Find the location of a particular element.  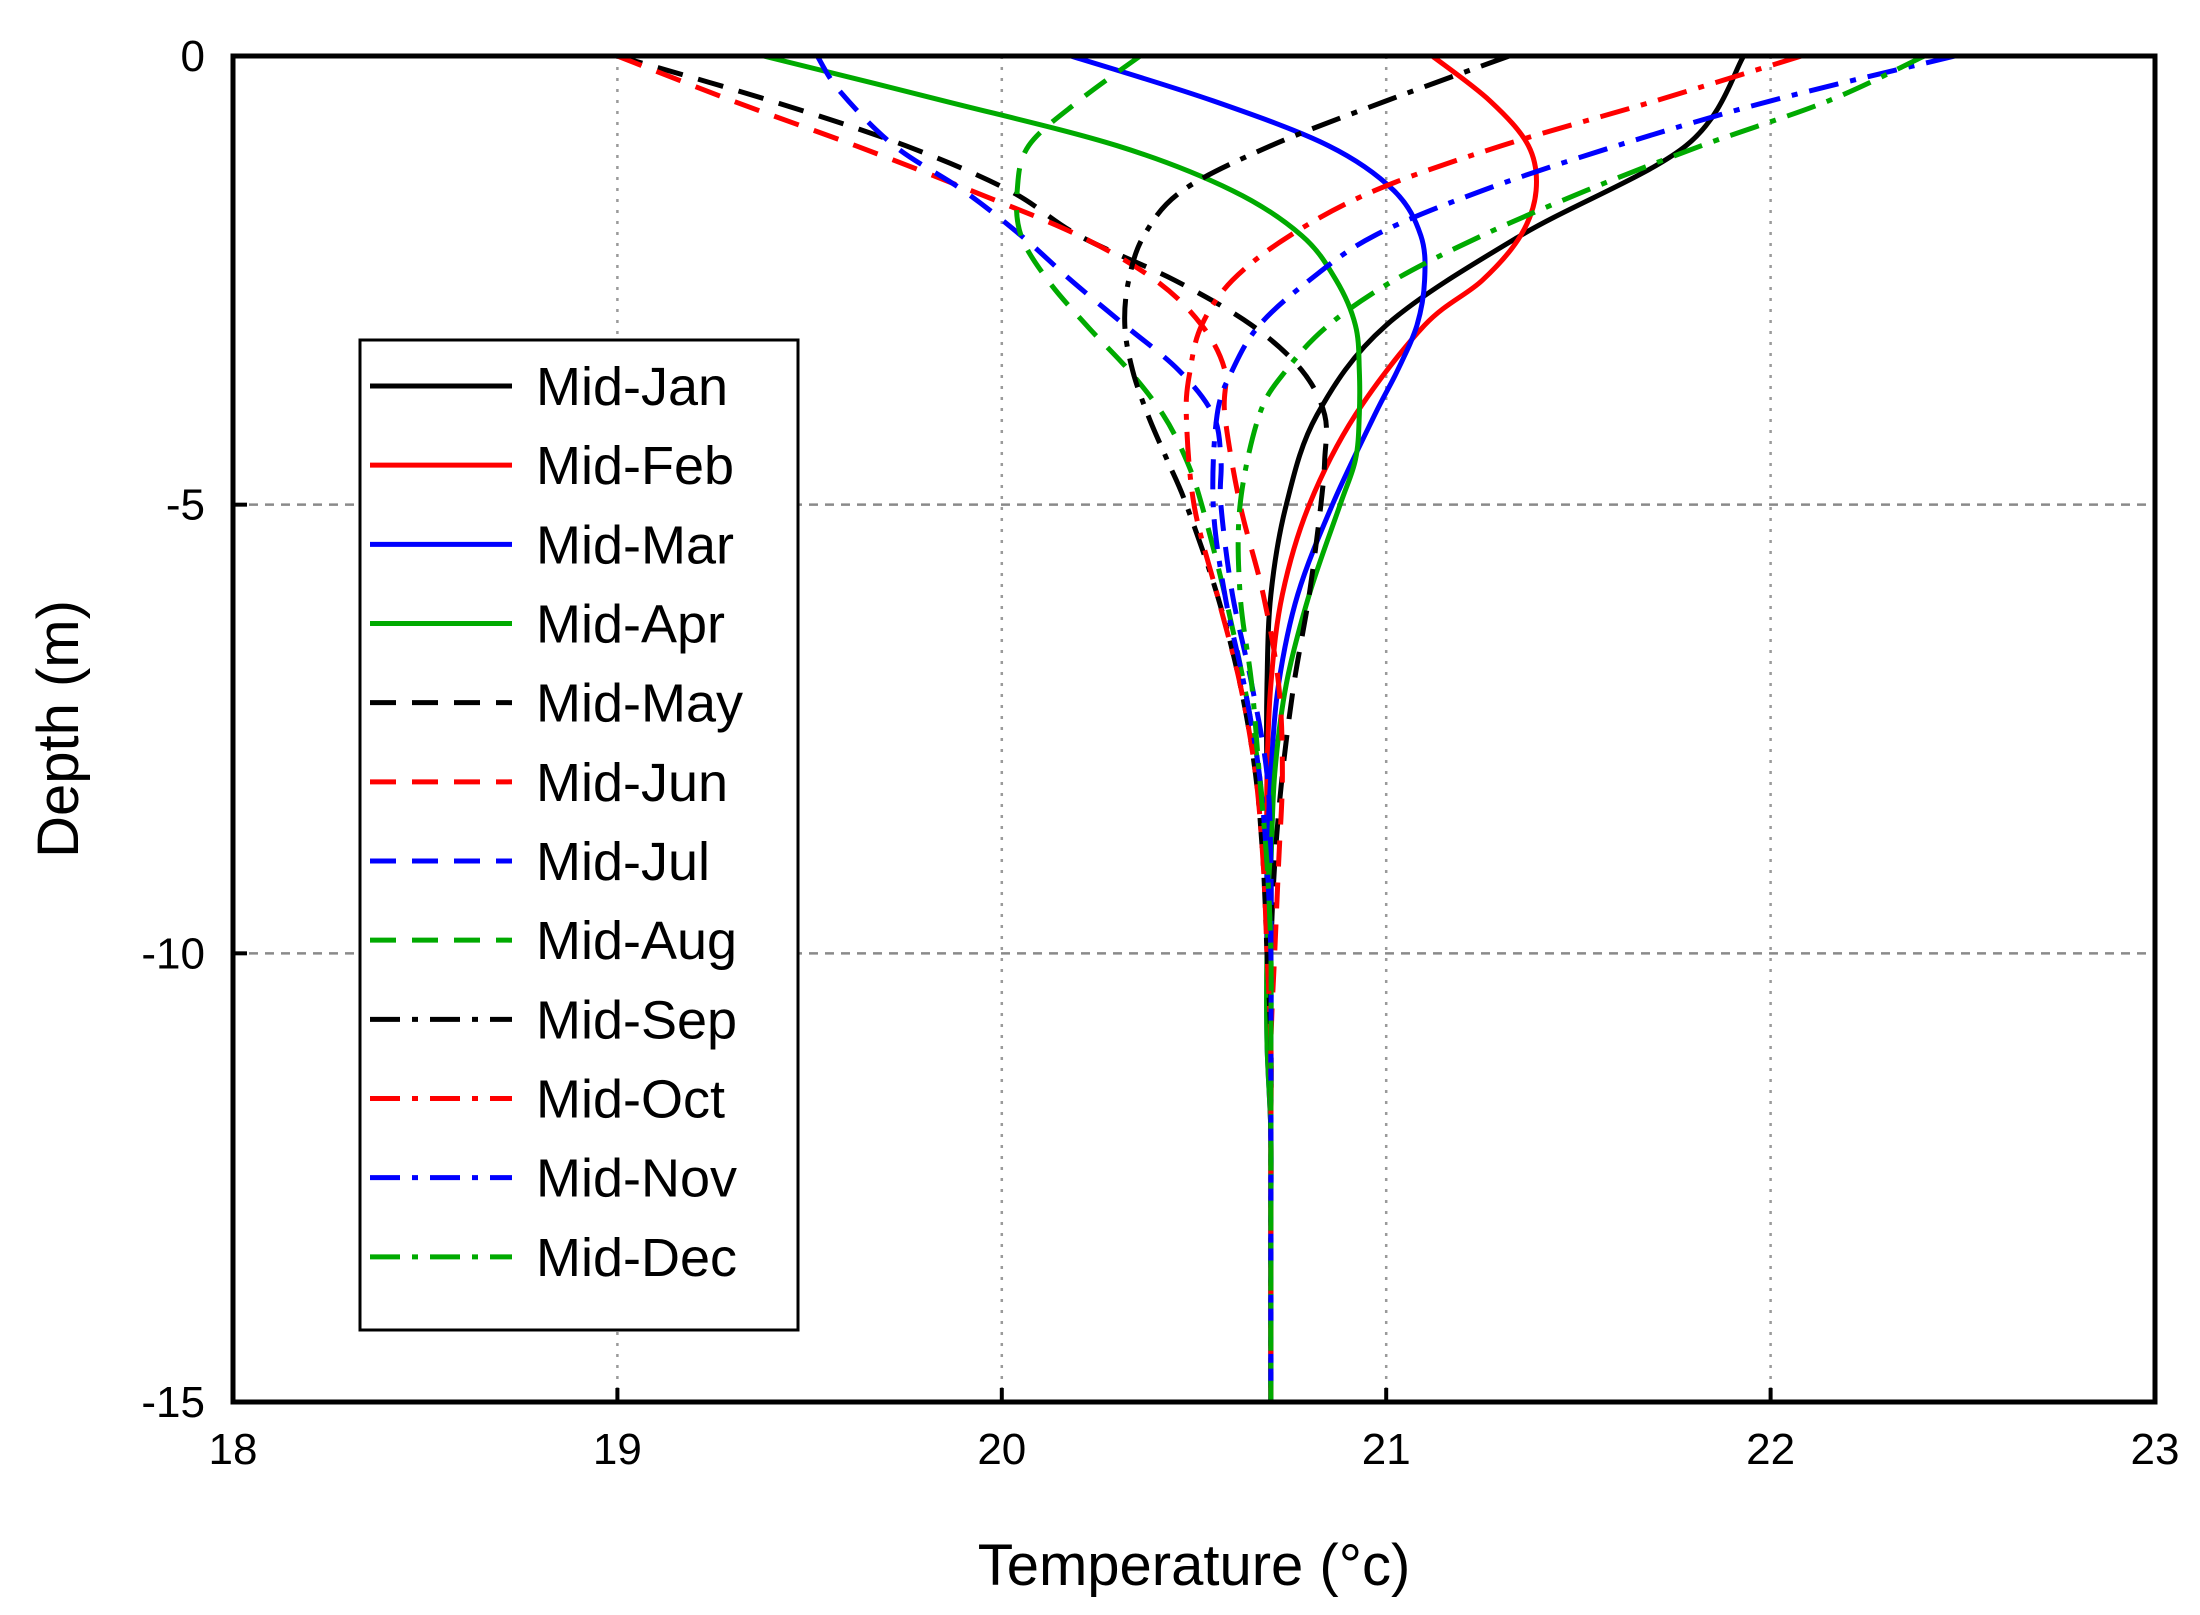

legend-label: Mid-Mar is located at coordinates (635, 545).